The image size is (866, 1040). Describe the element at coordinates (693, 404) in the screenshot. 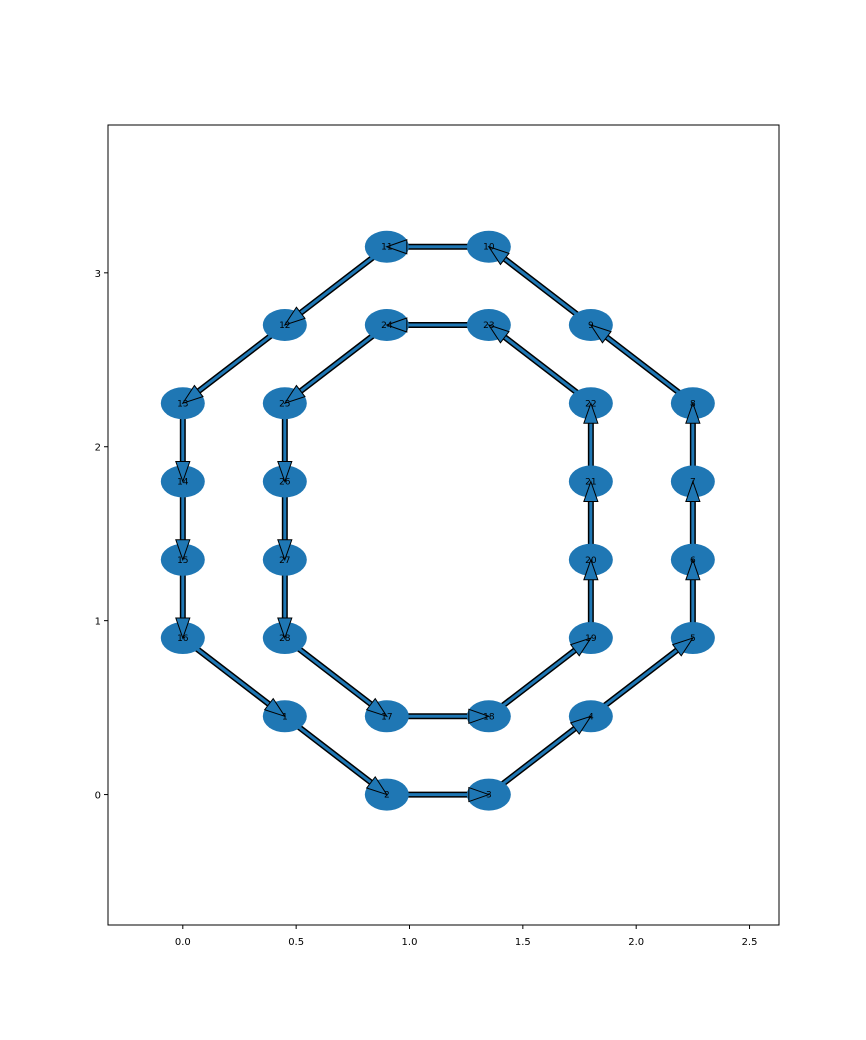

I see `node-label-8: 8` at that location.